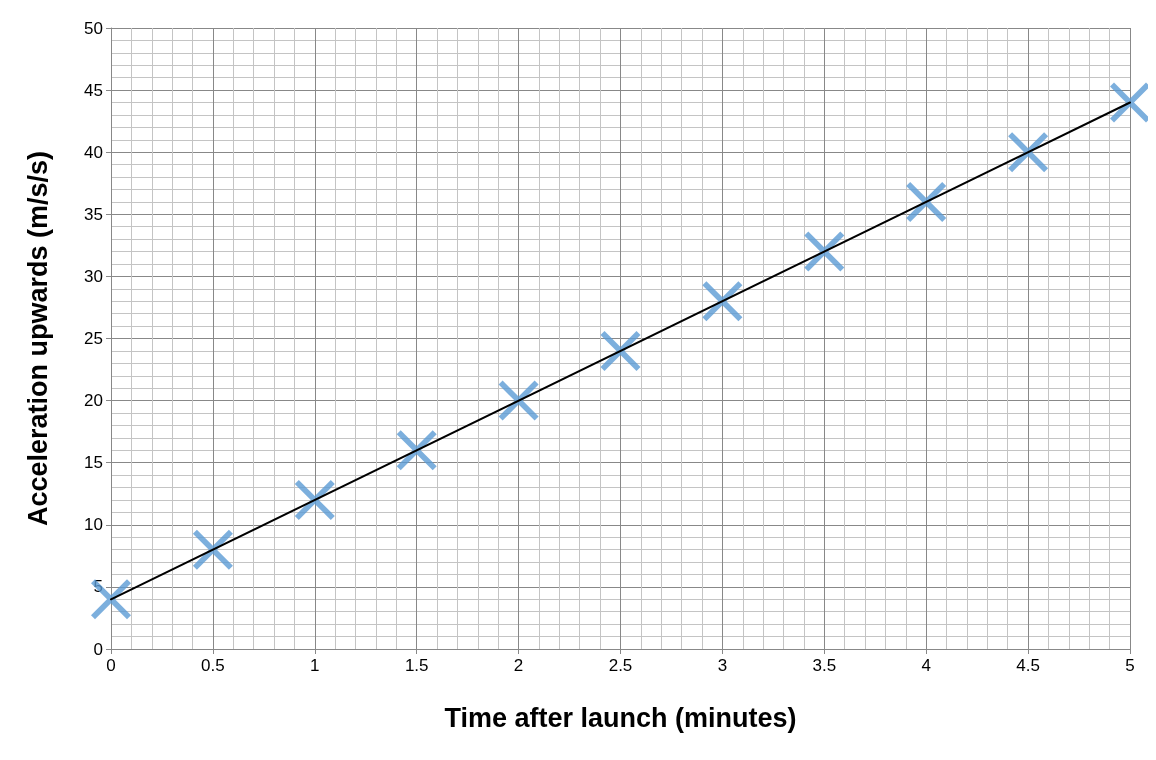 The image size is (1156, 760). Describe the element at coordinates (620, 665) in the screenshot. I see `x-tick-label: 2.5` at that location.